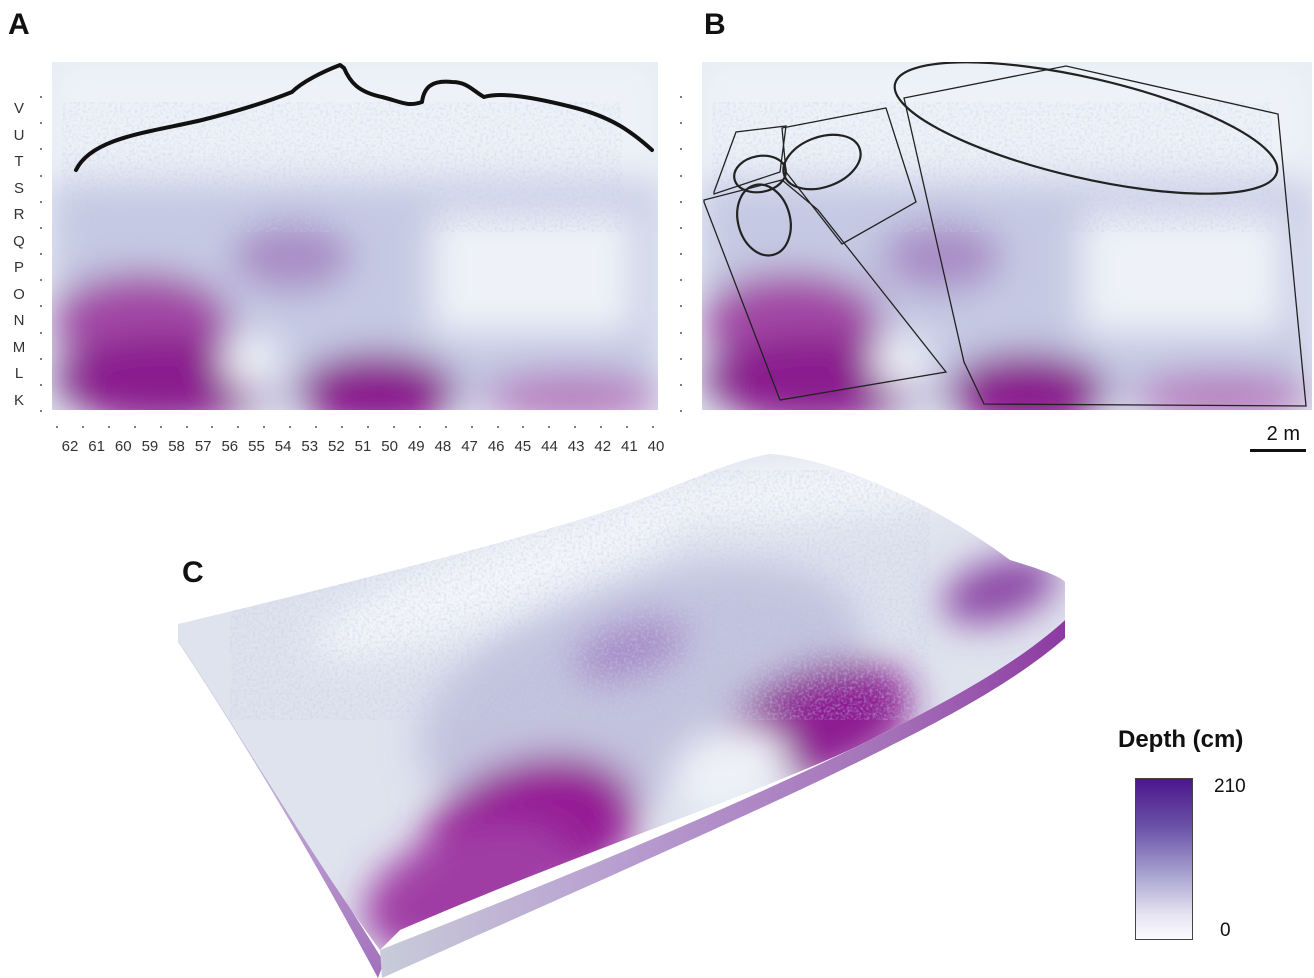  Describe the element at coordinates (96, 446) in the screenshot. I see `column-label: 61` at that location.